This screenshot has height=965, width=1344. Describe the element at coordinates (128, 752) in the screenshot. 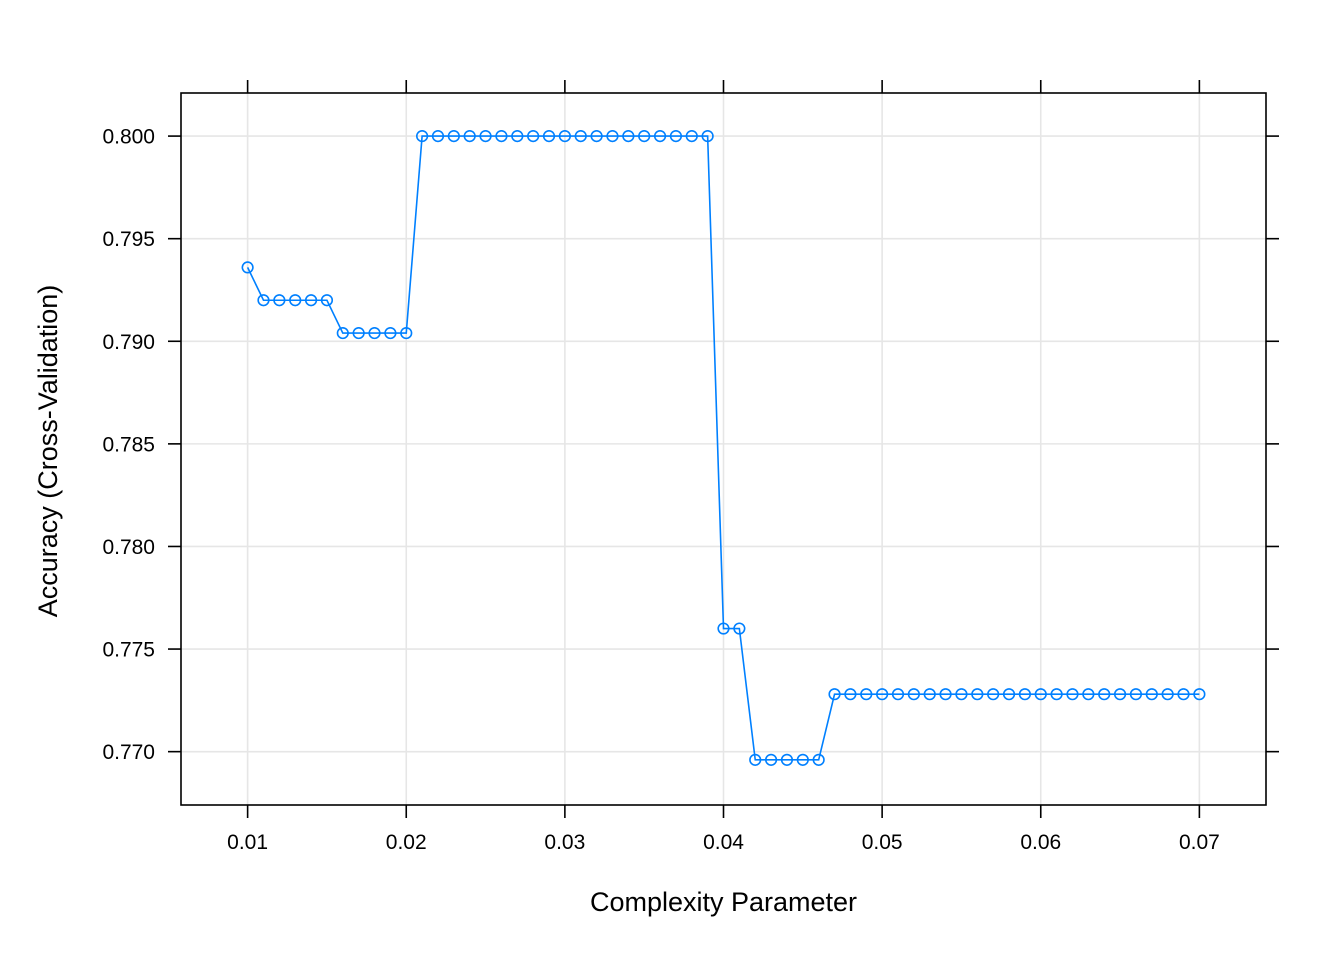

I see `y-tick-label: 0.770` at that location.